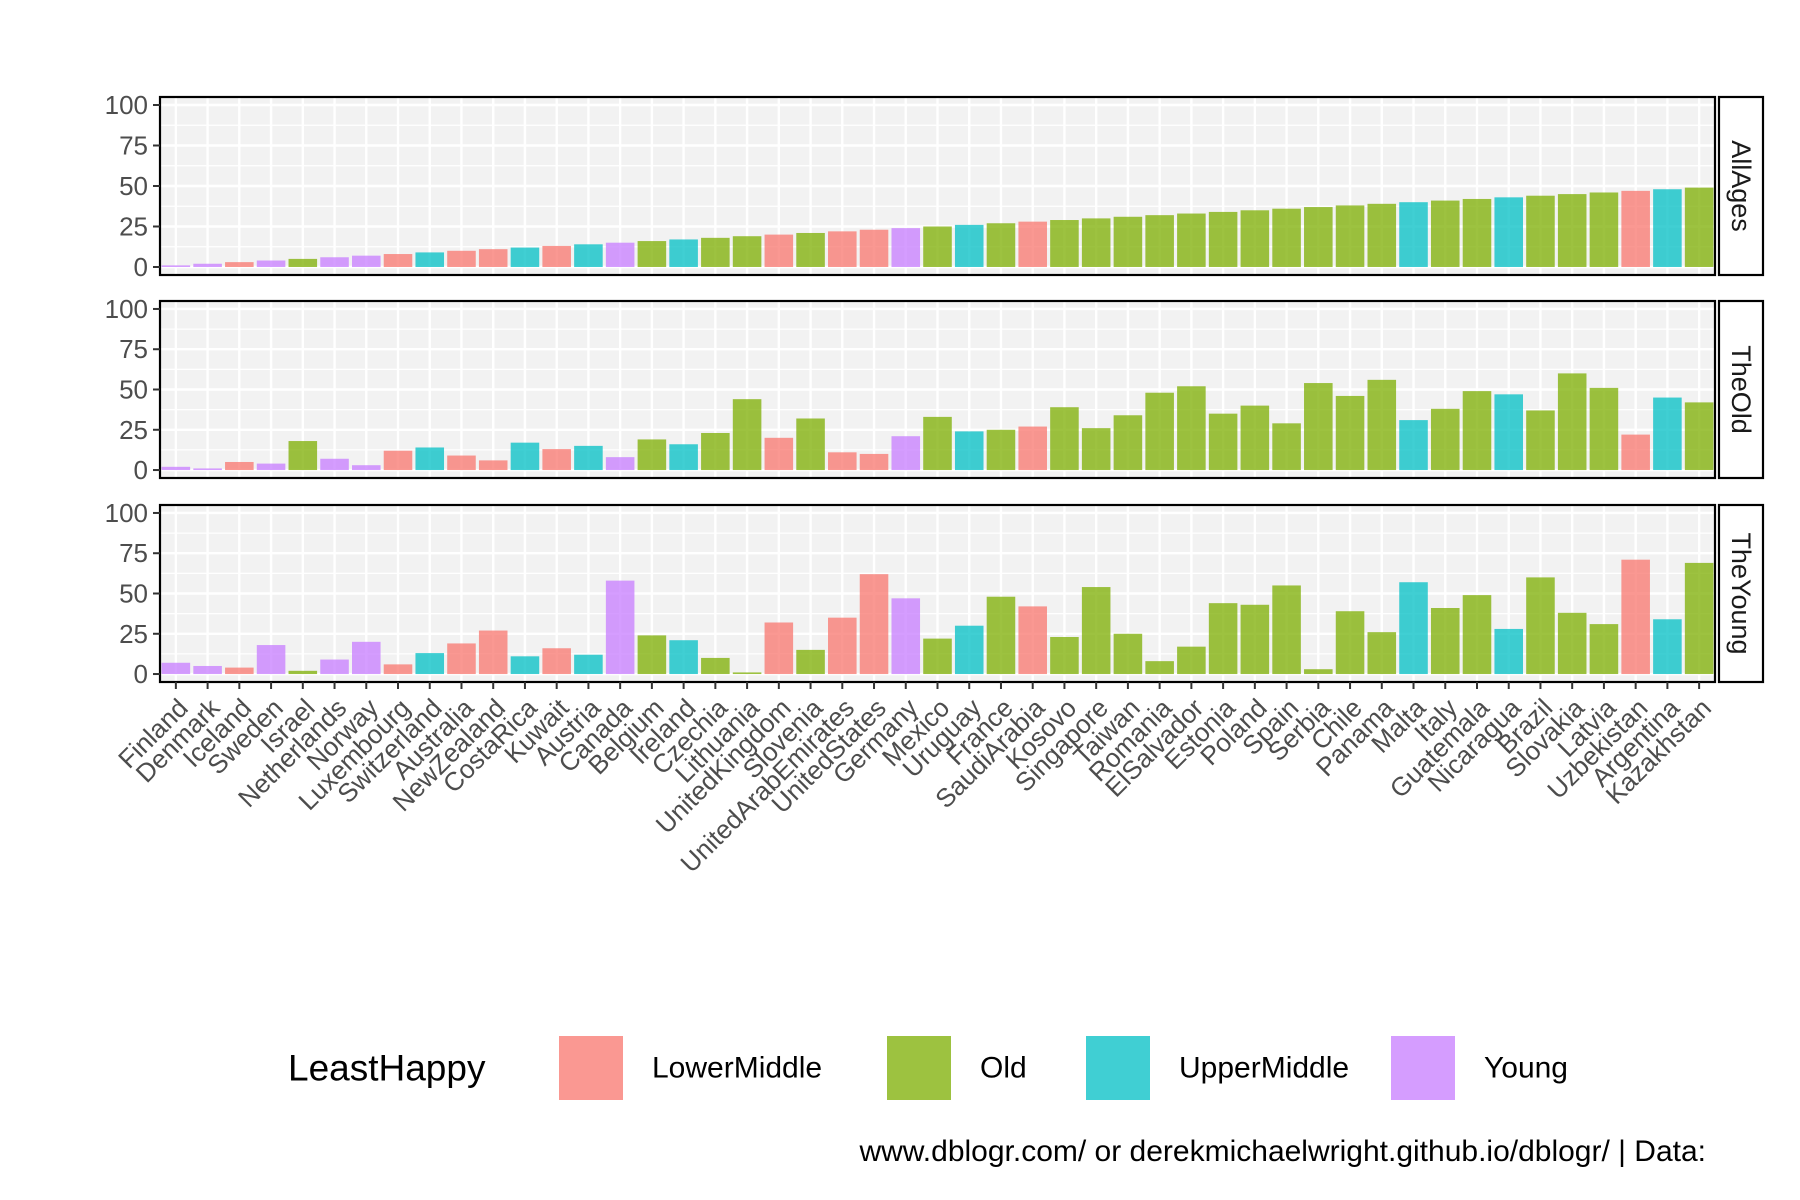 Image resolution: width=1800 pixels, height=1200 pixels. Describe the element at coordinates (1159, 668) in the screenshot. I see `bar-TheYoung-Romania` at that location.